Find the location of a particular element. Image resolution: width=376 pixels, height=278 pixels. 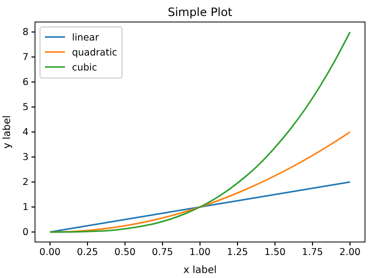

x-tick-label: 1.50 is located at coordinates (275, 252).